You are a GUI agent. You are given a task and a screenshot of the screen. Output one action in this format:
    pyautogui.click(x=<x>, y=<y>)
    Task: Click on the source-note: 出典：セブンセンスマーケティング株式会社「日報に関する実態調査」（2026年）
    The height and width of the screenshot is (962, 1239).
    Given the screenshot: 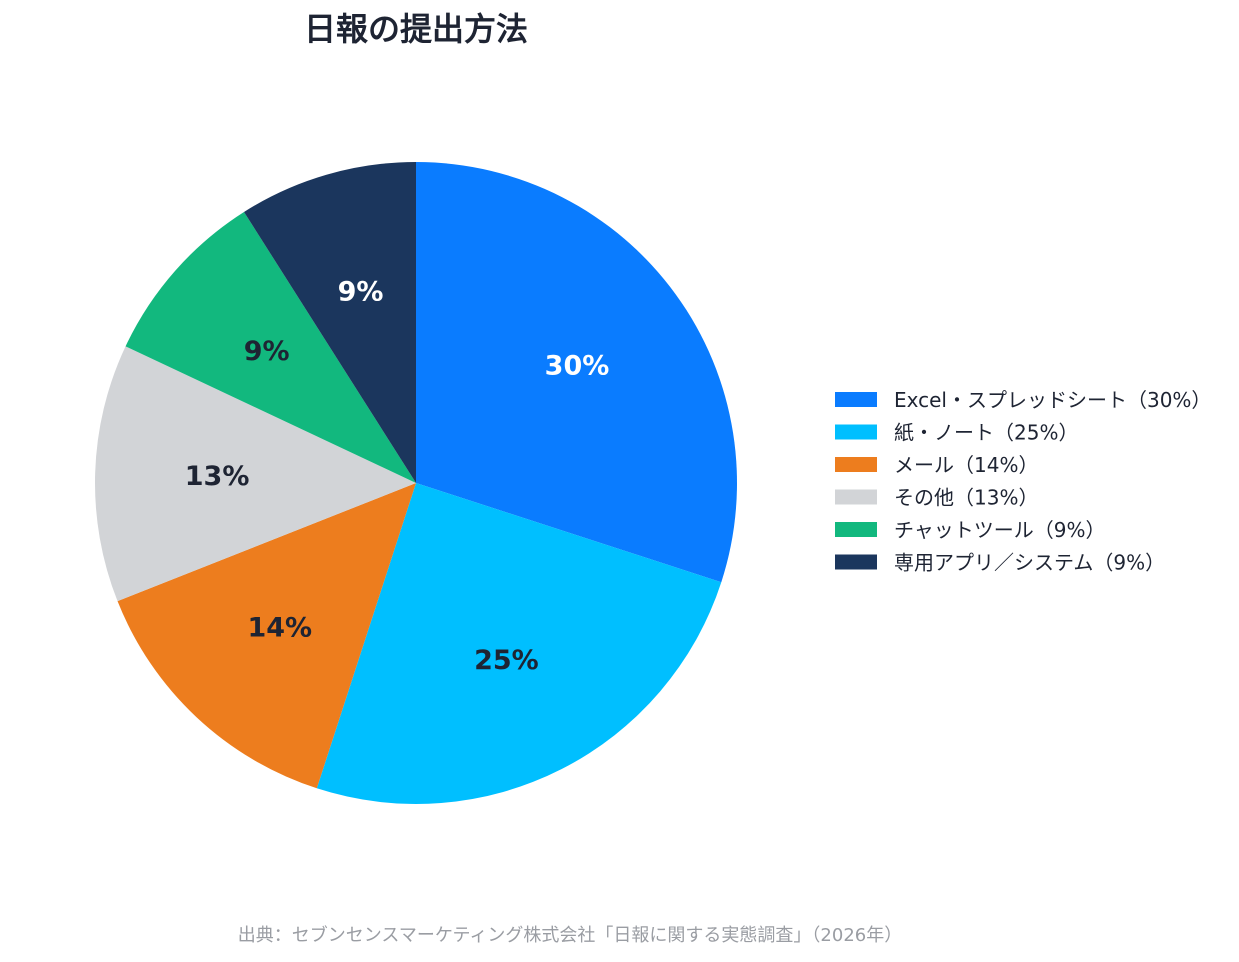 What is the action you would take?
    pyautogui.click(x=570, y=935)
    